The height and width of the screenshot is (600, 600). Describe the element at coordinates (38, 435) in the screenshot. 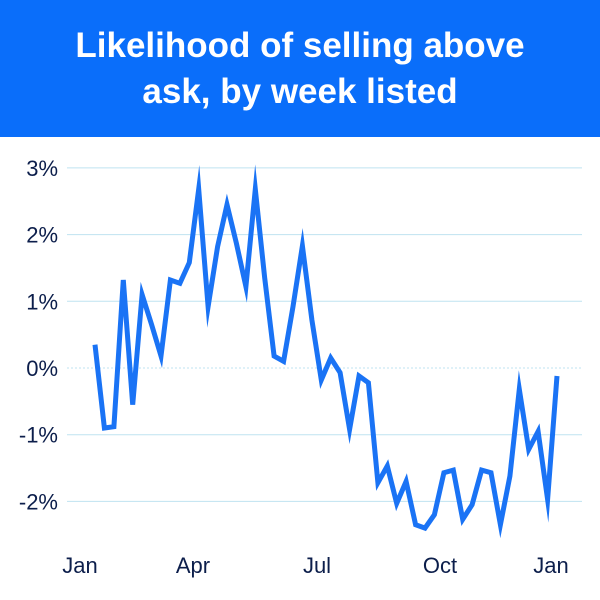

I see `y-tick-label: -1%` at that location.